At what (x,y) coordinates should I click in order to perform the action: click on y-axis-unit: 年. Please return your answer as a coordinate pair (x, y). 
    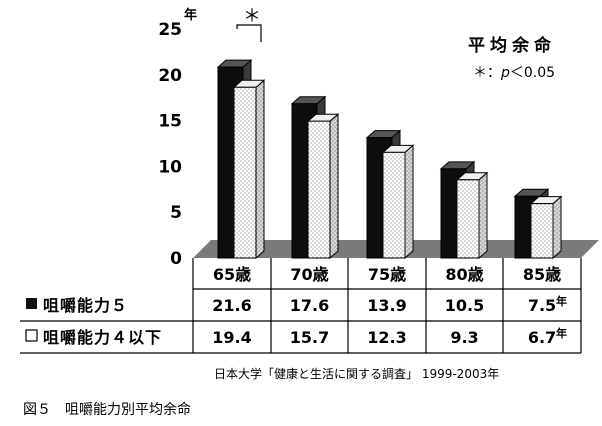
    Looking at the image, I should click on (190, 15).